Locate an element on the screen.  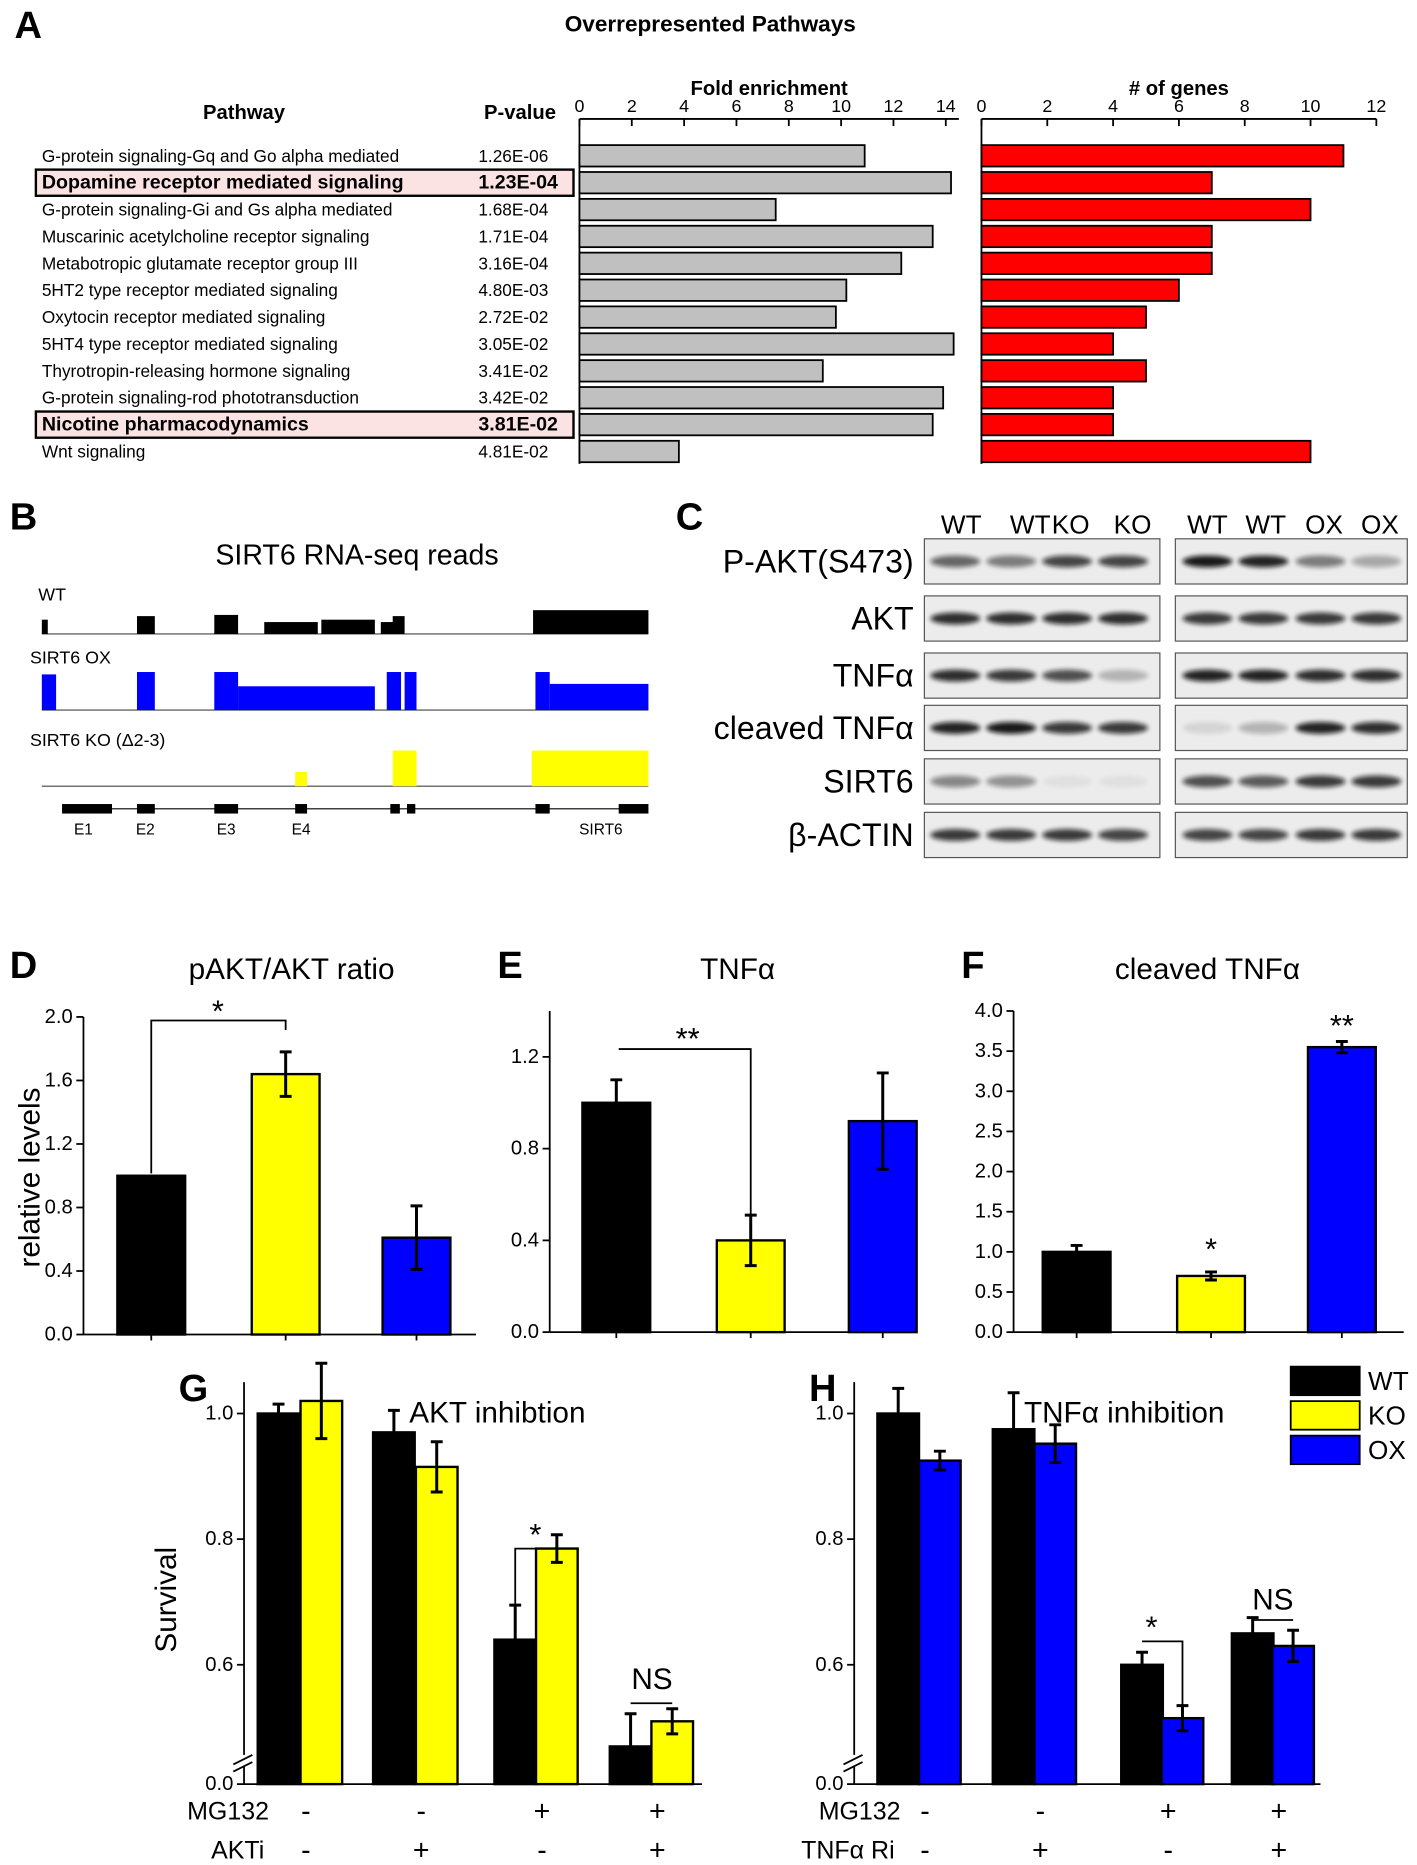
y-tick-label: 4.0 is located at coordinates (989, 1011).